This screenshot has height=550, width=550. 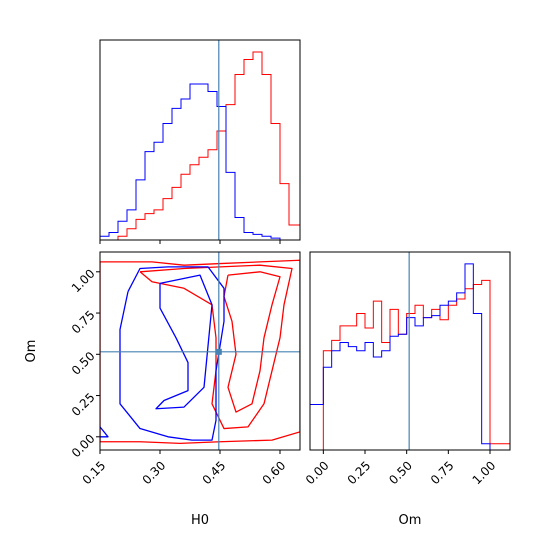 I want to click on H0-histogram-plot-area, so click(x=200, y=140).